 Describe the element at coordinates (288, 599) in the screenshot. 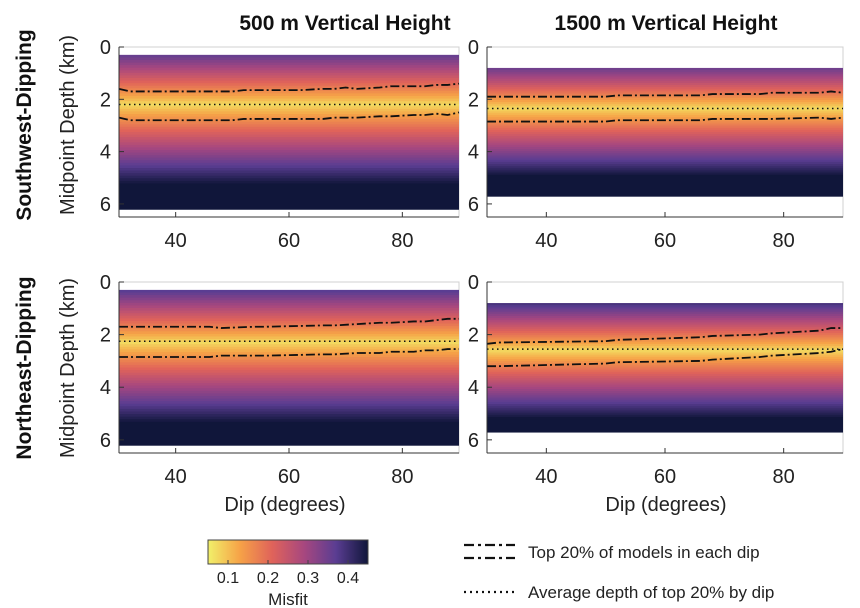

I see `colorbar-label: Misfit` at that location.